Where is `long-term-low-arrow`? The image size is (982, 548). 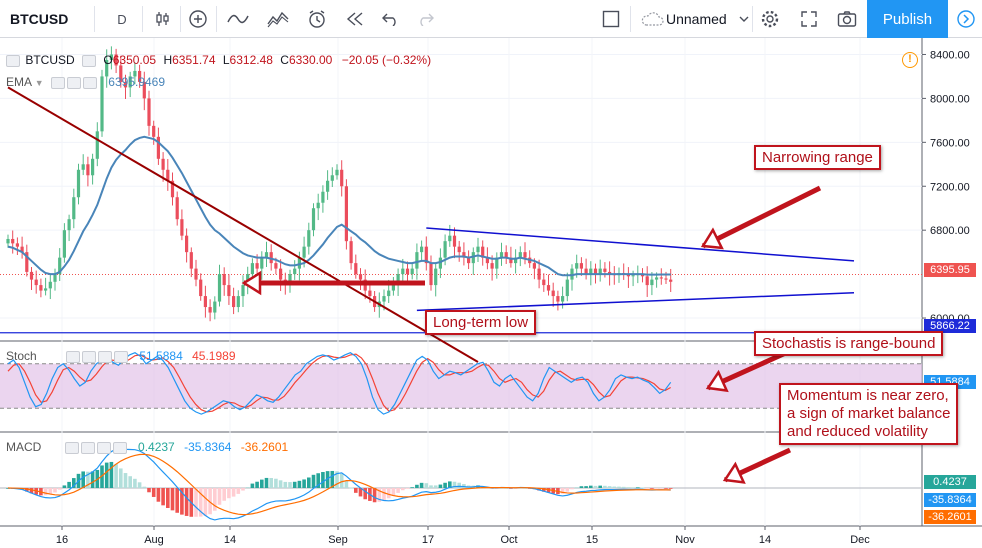
long-term-low-arrow is located at coordinates (333, 283).